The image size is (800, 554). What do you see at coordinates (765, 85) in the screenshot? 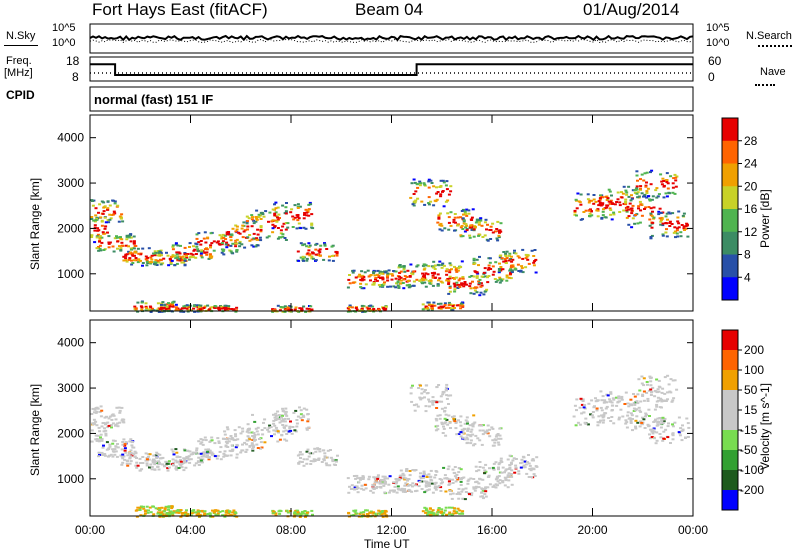
I see `nave-dots` at bounding box center [765, 85].